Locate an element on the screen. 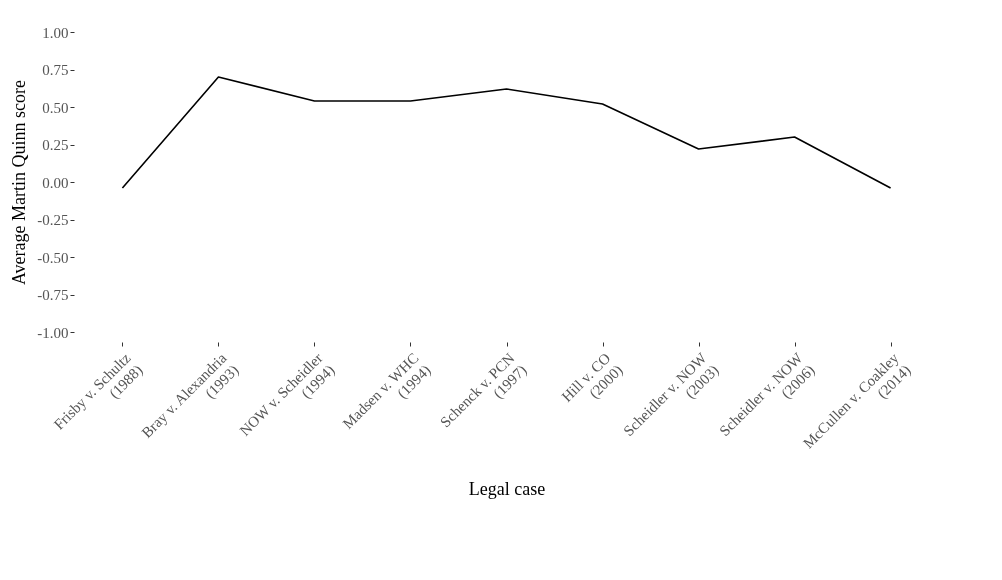  y-axis-title: Average Martin Quinn score is located at coordinates (19, 182).